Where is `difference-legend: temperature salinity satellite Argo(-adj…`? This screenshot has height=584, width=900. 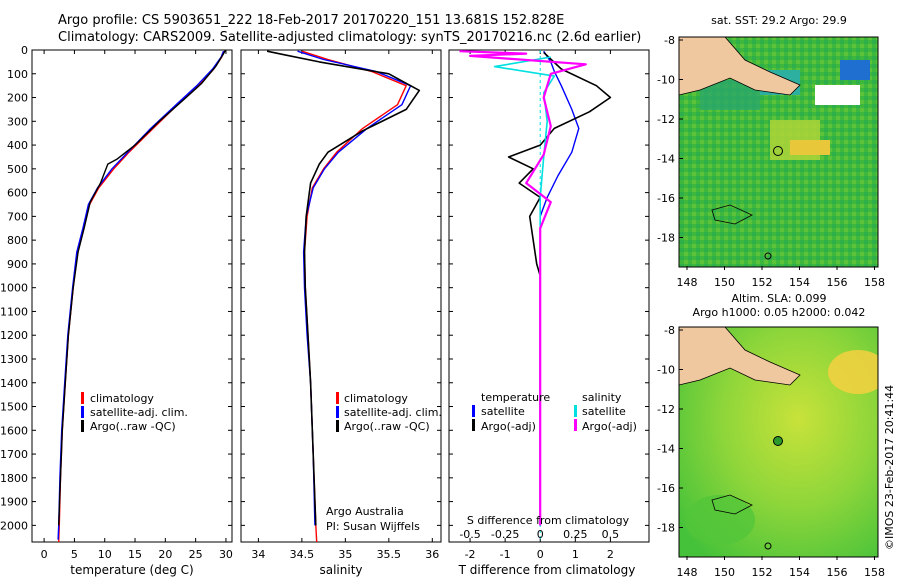
difference-legend: temperature salinity satellite Argo(-adj… is located at coordinates (554, 412).